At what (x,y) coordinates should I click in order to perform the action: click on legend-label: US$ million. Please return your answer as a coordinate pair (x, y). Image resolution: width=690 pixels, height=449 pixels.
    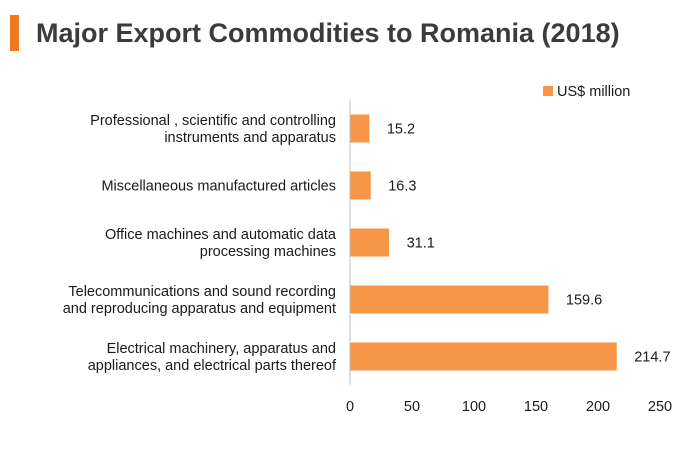
    Looking at the image, I should click on (593, 92).